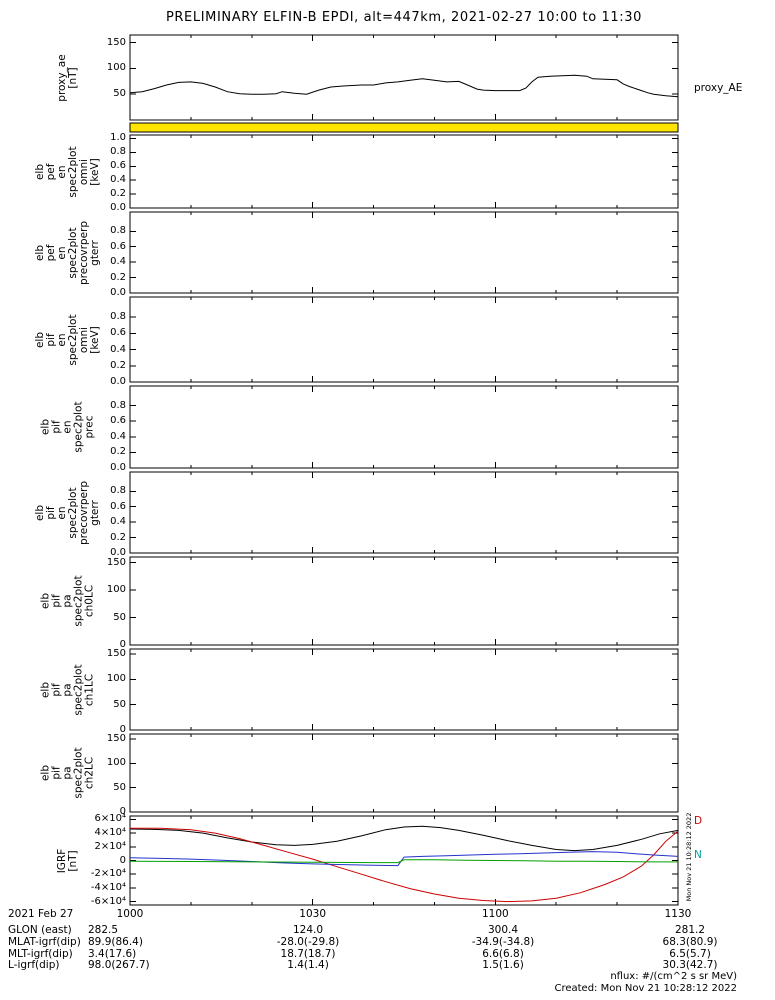  Describe the element at coordinates (503, 930) in the screenshot. I see `bottom-row-value: 300.4` at that location.